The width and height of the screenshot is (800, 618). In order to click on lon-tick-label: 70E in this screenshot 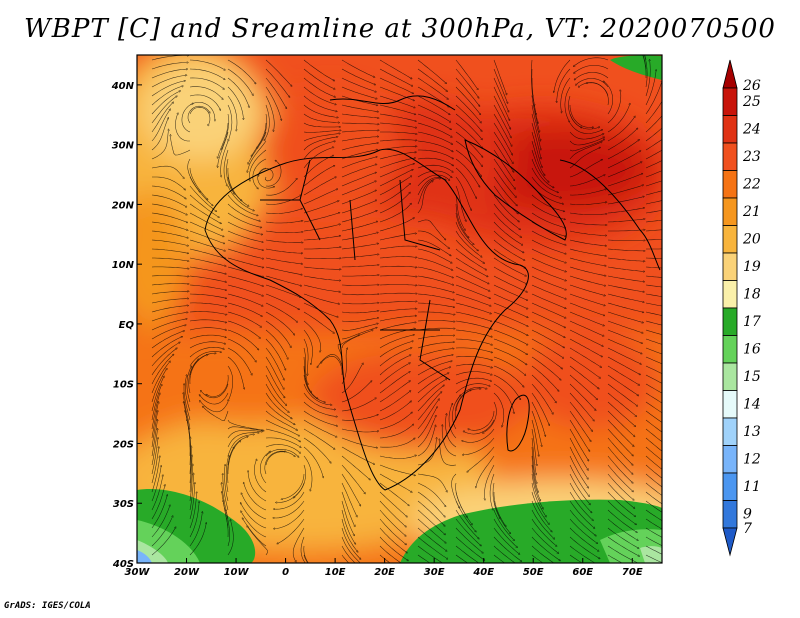, I will do `click(632, 572)`.